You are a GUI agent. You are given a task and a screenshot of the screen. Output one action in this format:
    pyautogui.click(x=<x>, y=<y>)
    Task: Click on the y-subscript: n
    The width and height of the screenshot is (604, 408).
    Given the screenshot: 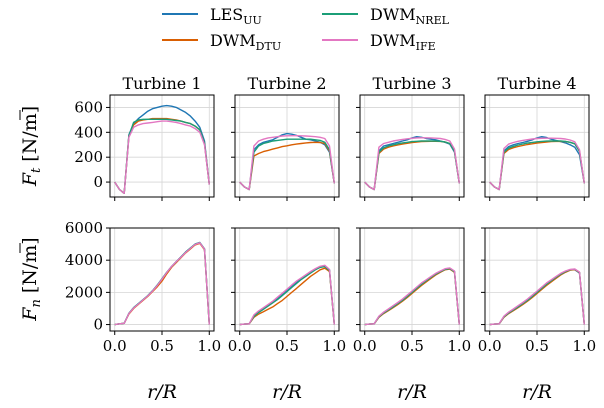 What is the action you would take?
    pyautogui.click(x=36, y=303)
    